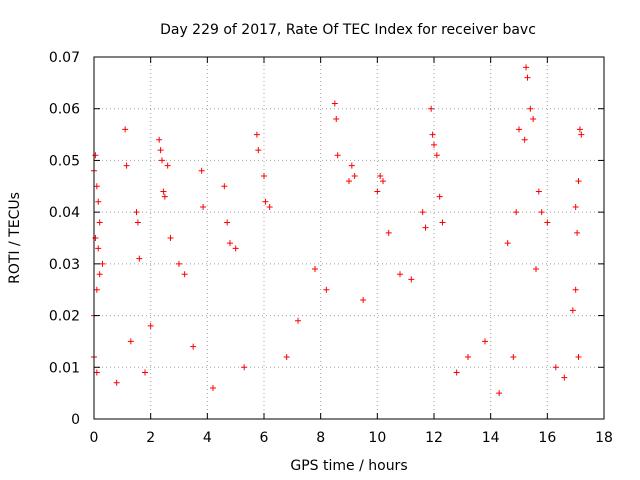 Image resolution: width=640 pixels, height=480 pixels. Describe the element at coordinates (207, 438) in the screenshot. I see `x-tick-label: 4` at that location.